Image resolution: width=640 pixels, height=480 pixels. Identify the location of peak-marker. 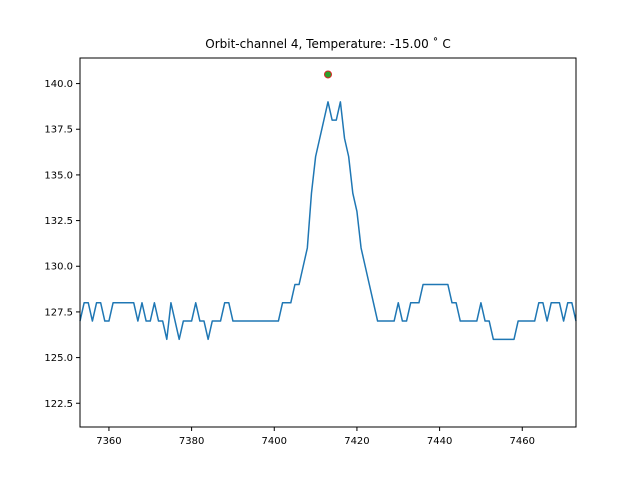
(328, 74).